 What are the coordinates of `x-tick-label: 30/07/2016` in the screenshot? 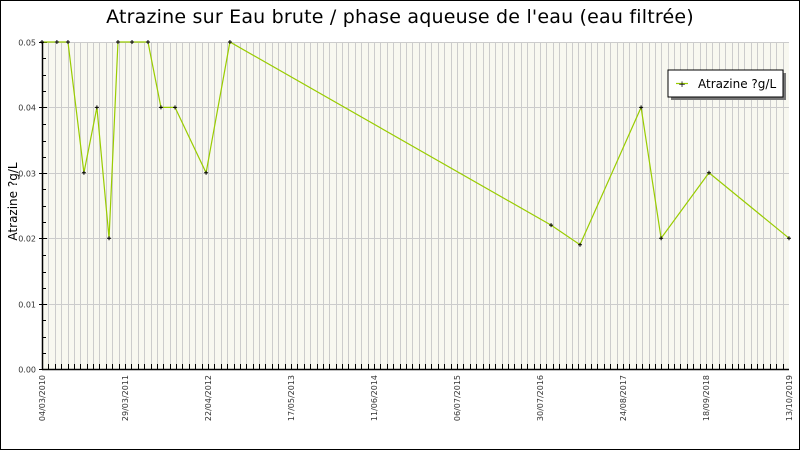 It's located at (540, 398).